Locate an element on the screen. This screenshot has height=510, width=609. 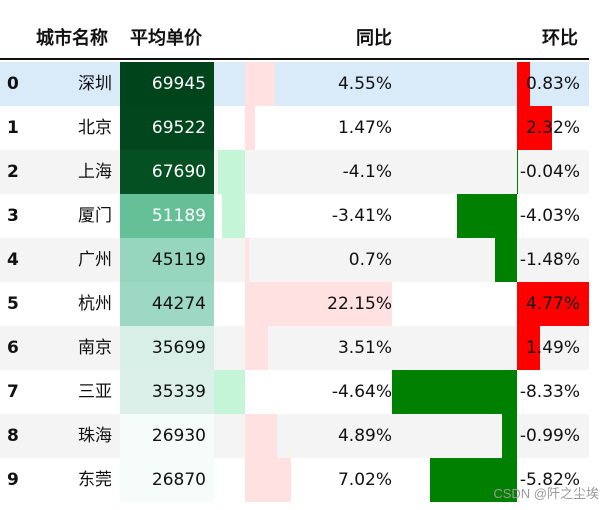
yoy-cell: 3.51% is located at coordinates (364, 348).